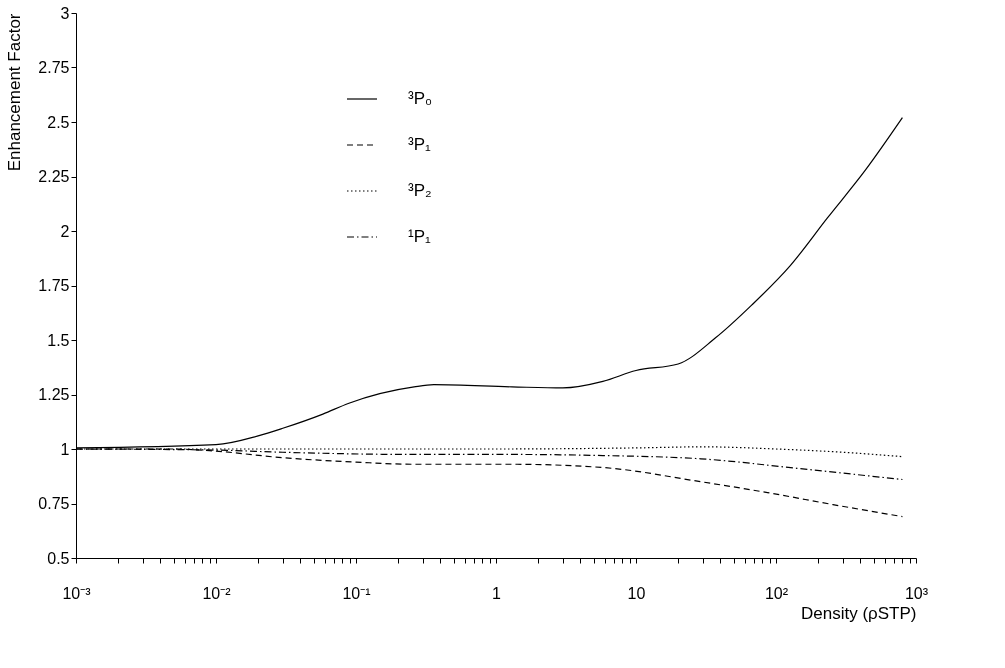 The width and height of the screenshot is (1005, 668). What do you see at coordinates (77, 593) in the screenshot?
I see `x-tick-label: 10⁻³` at bounding box center [77, 593].